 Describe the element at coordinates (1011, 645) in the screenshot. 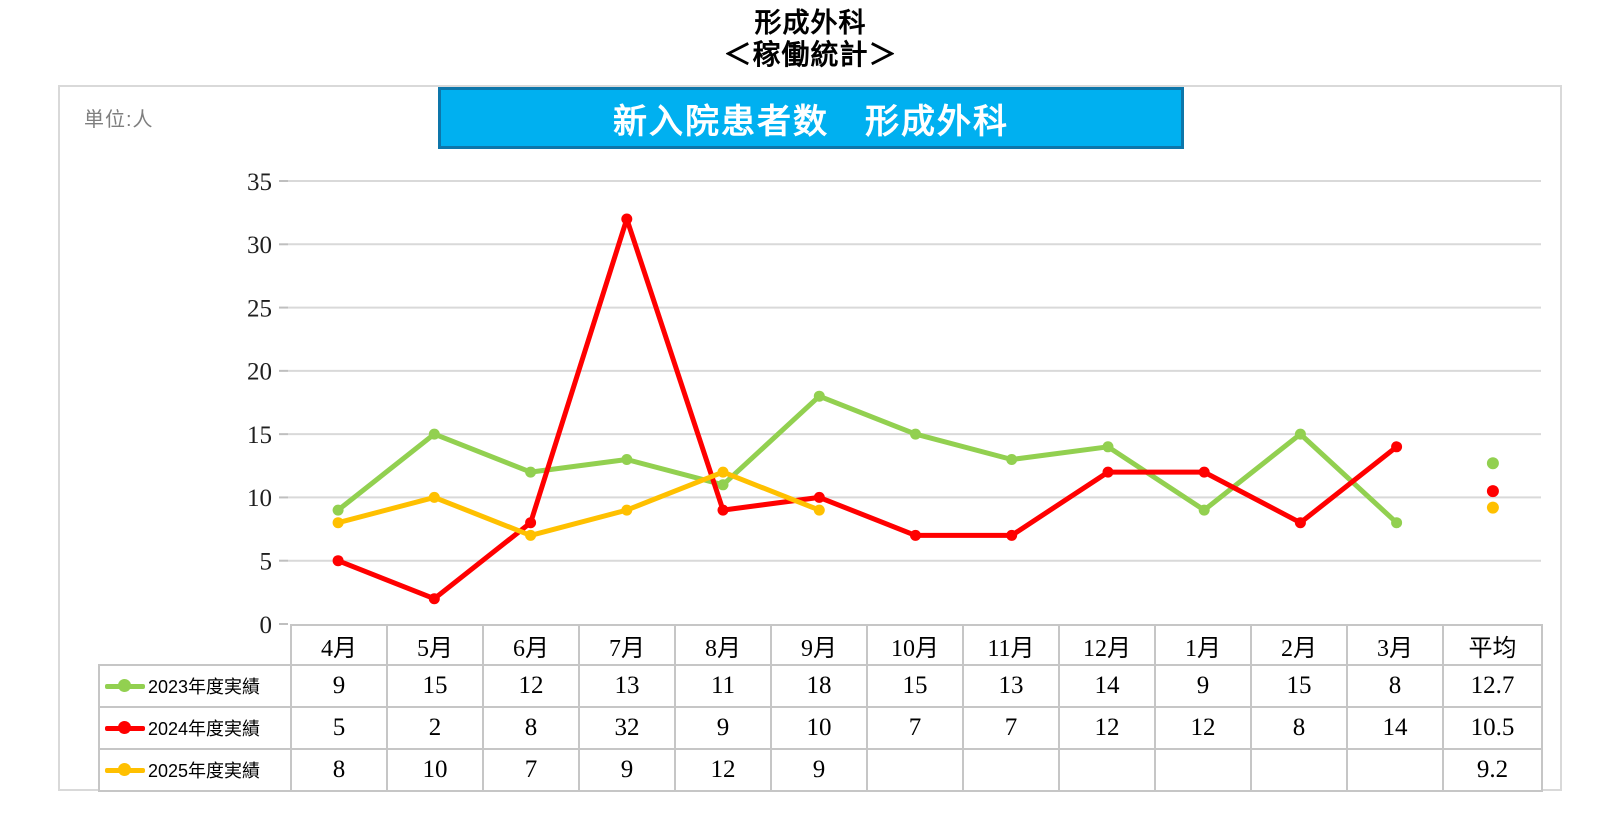

I see `table-header-month: 11月` at that location.